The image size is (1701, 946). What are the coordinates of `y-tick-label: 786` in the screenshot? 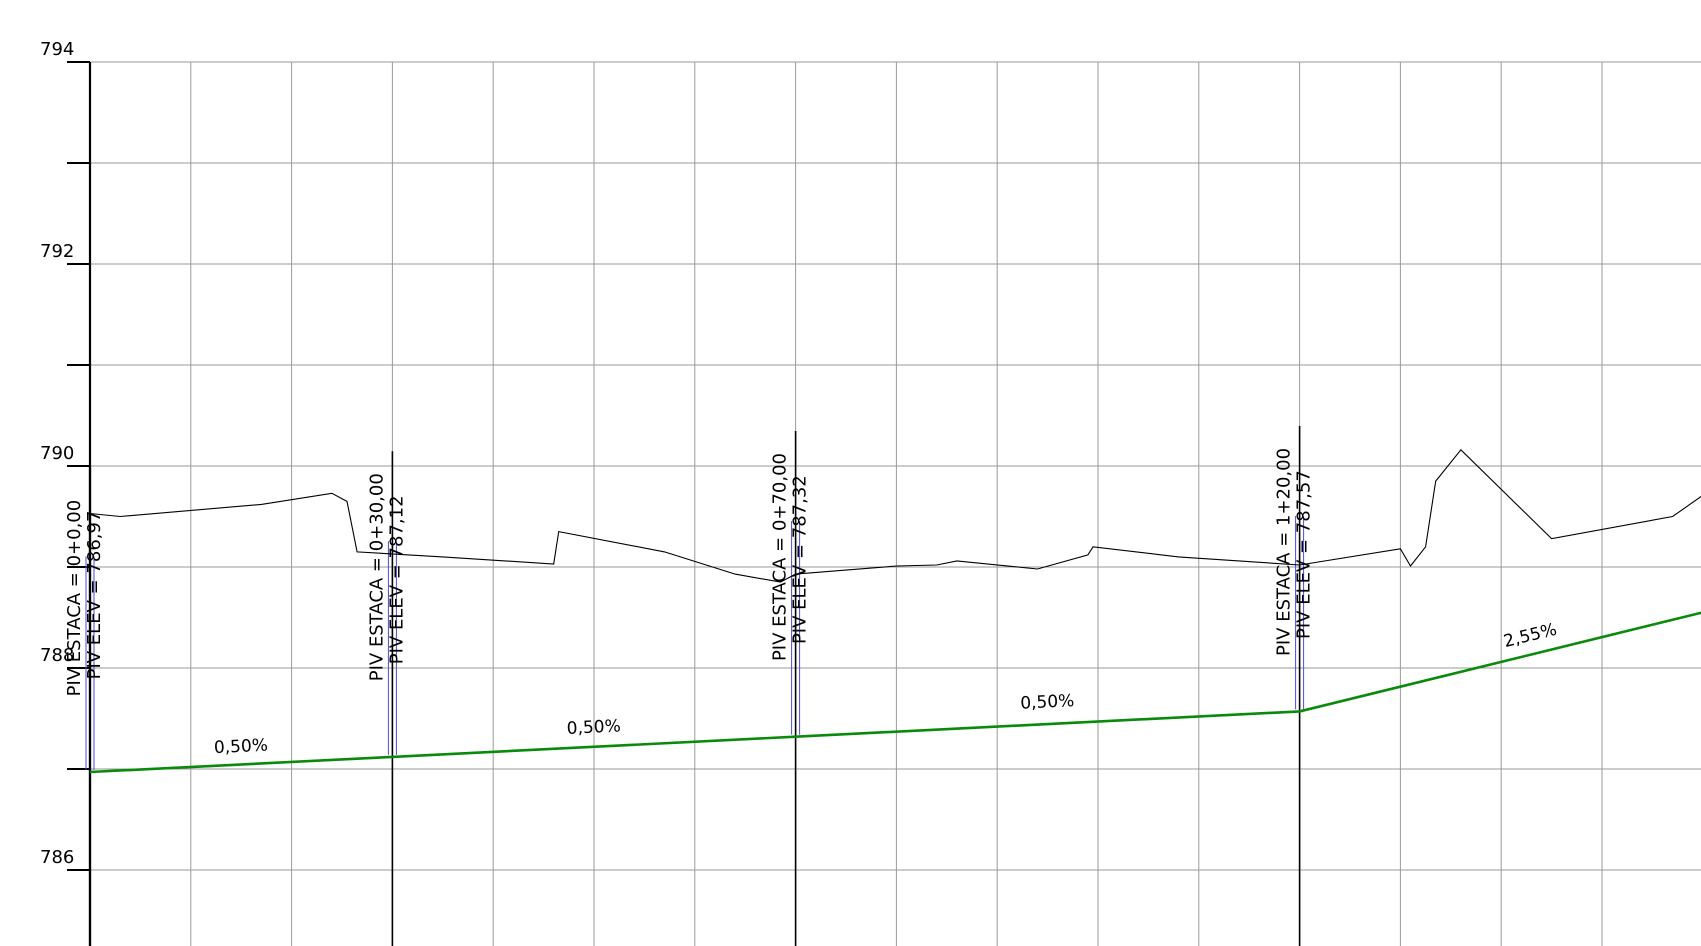 It's located at (57, 857).